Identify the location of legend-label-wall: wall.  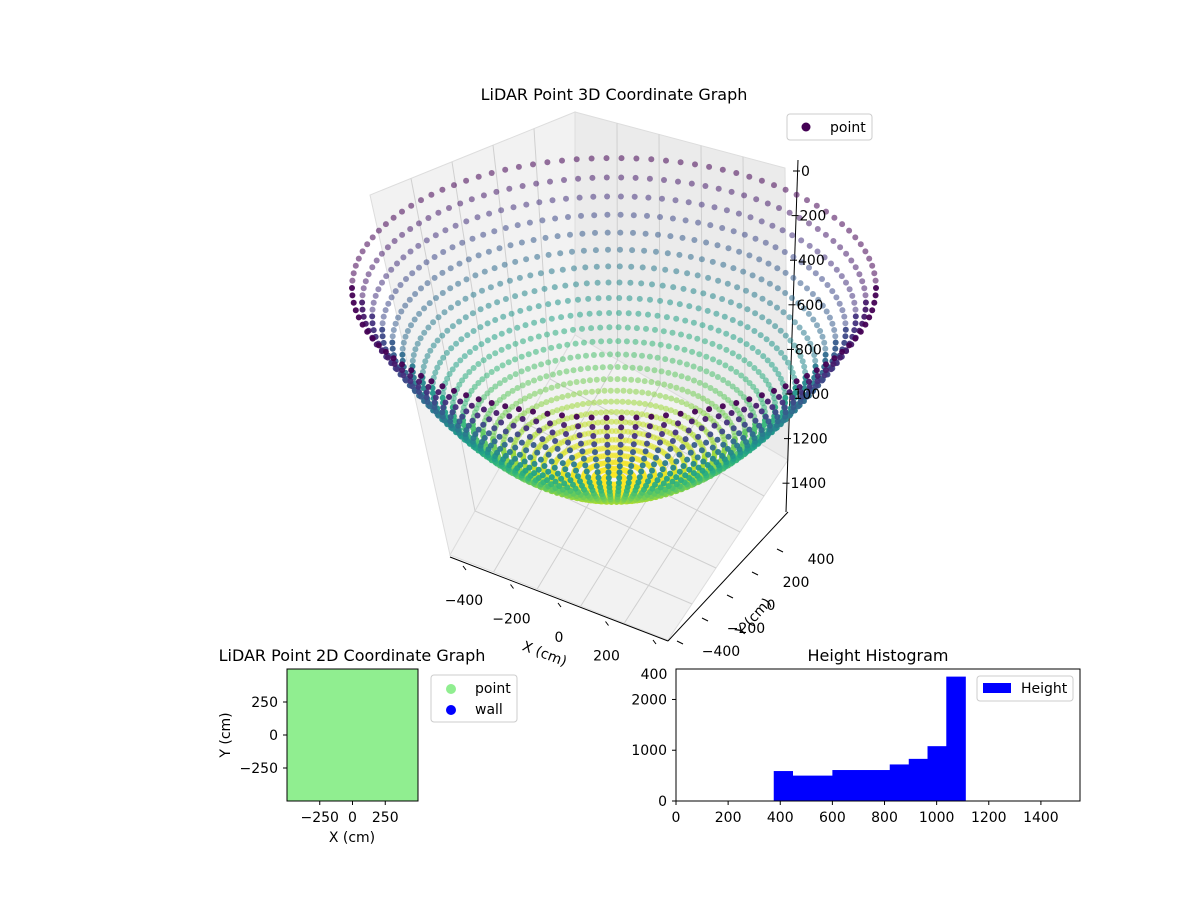
(489, 710).